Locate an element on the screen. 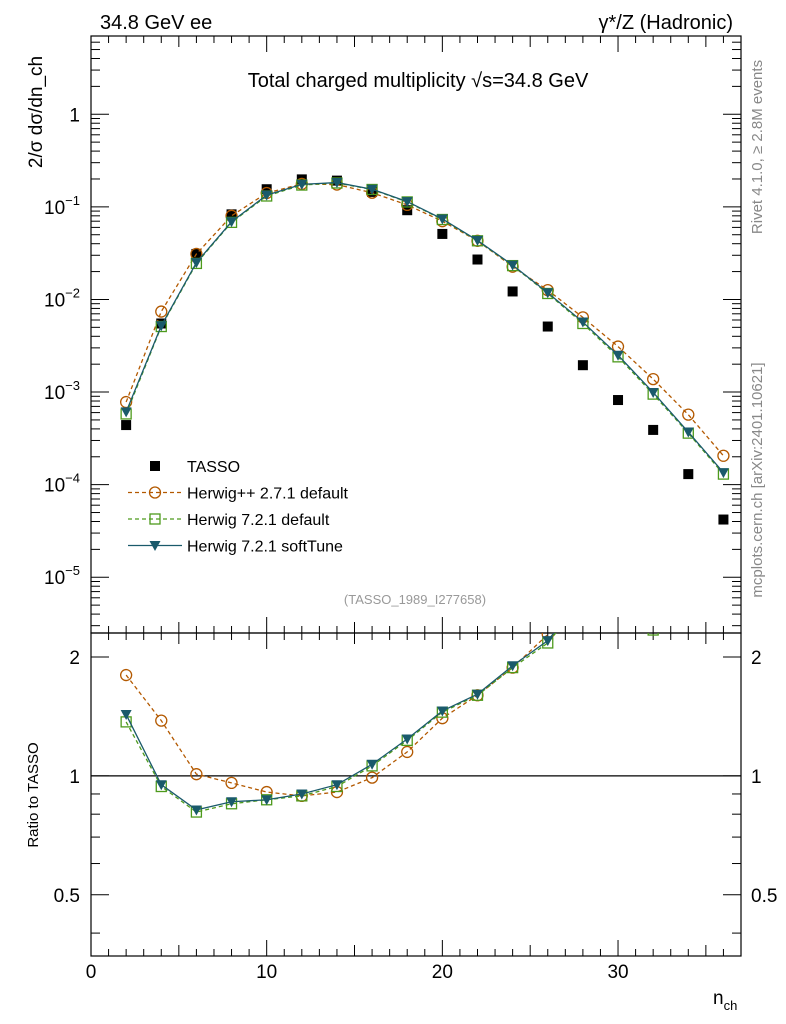 The image size is (786, 1024). ratio-y-tick-label: 2 is located at coordinates (74, 658).